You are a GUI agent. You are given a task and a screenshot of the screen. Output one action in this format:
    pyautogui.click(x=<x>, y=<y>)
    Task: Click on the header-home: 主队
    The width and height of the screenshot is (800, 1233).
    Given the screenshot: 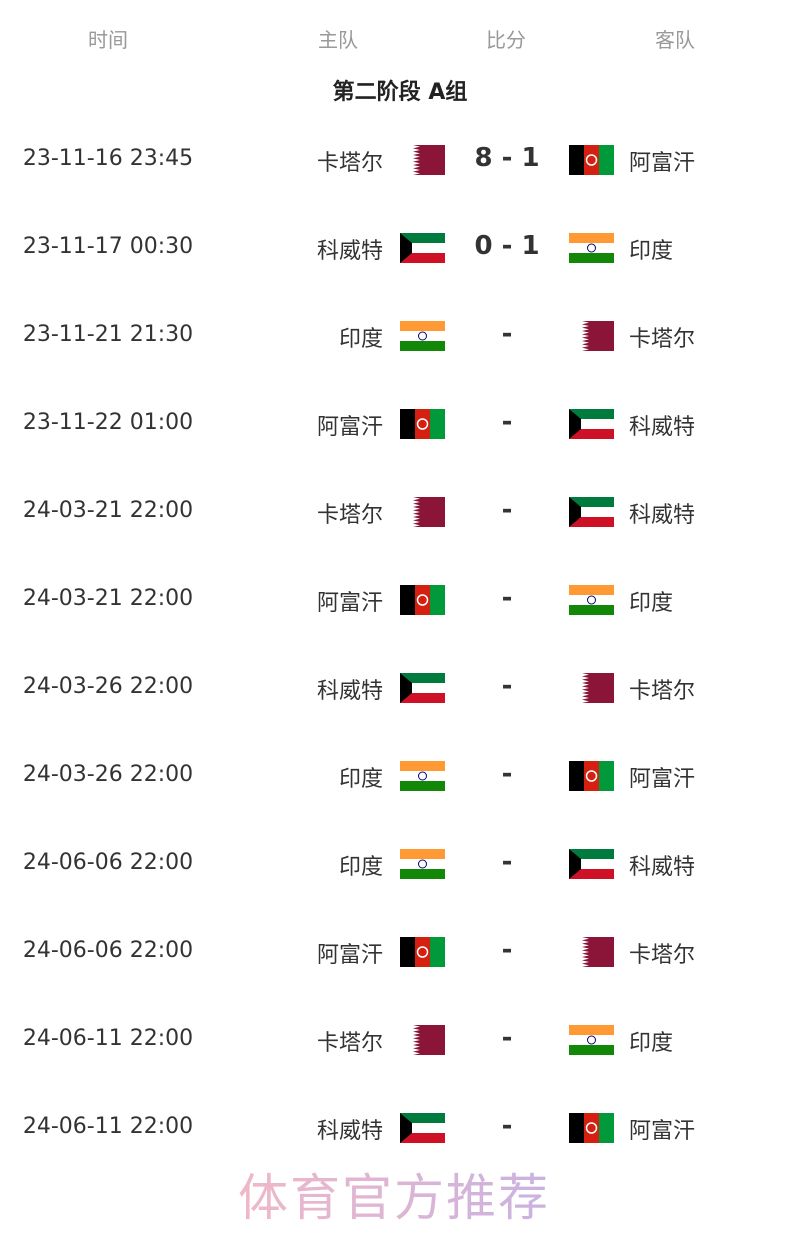 What is the action you would take?
    pyautogui.click(x=338, y=40)
    